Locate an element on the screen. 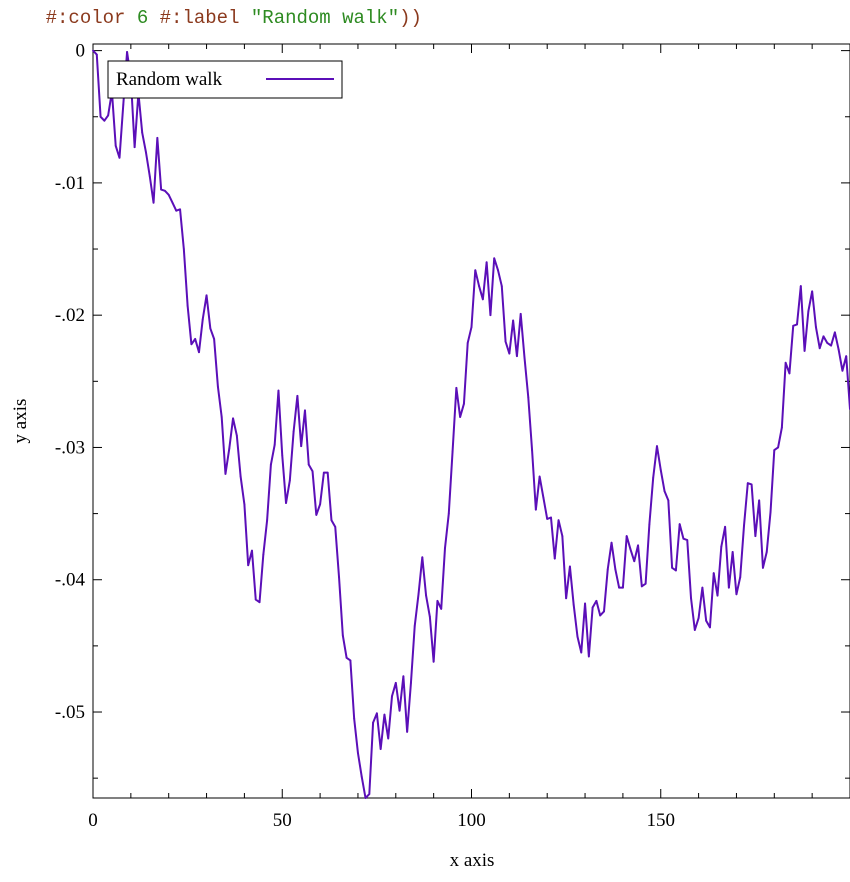 The image size is (850, 882). code-label-keyword: #:label is located at coordinates (199, 18).